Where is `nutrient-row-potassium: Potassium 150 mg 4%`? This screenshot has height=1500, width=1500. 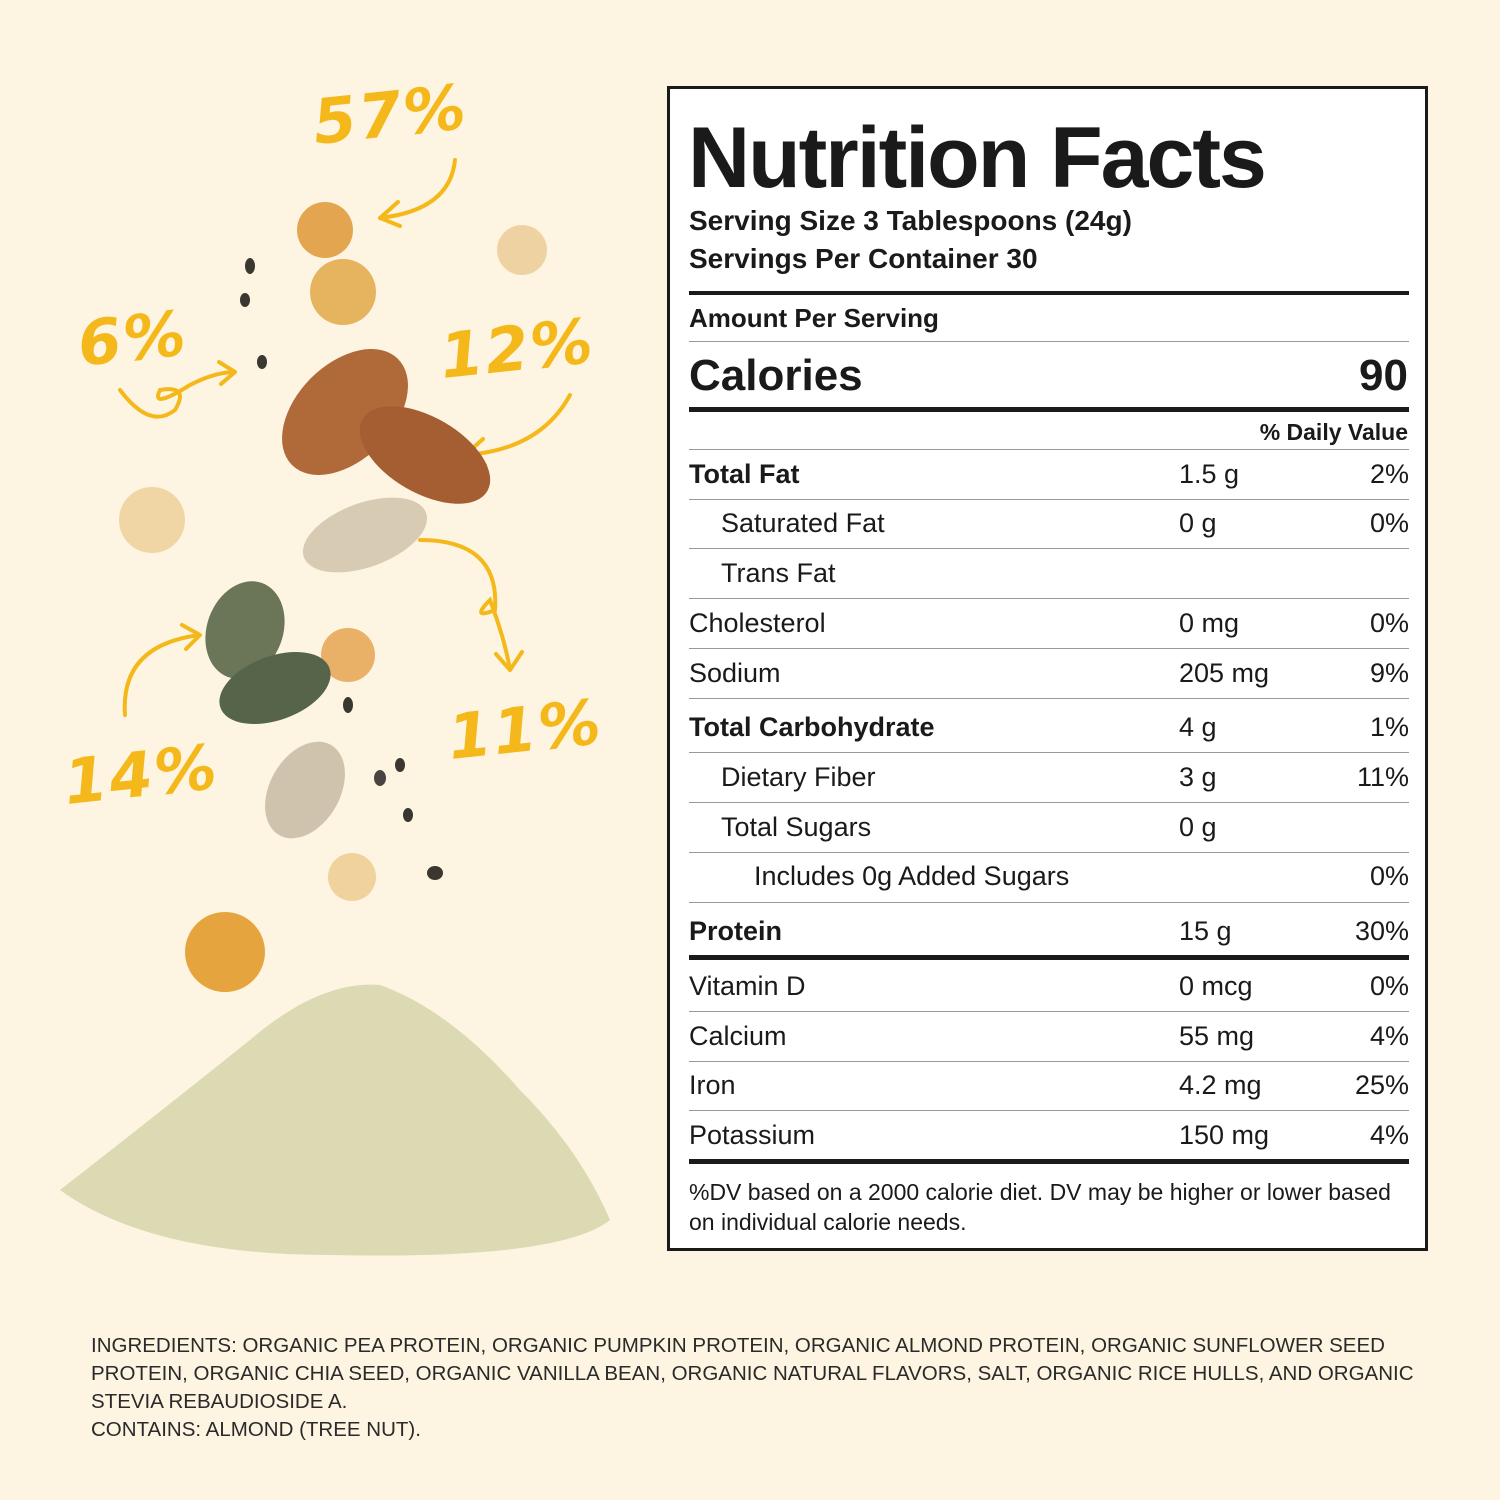 nutrient-row-potassium: Potassium 150 mg 4% is located at coordinates (1049, 1136).